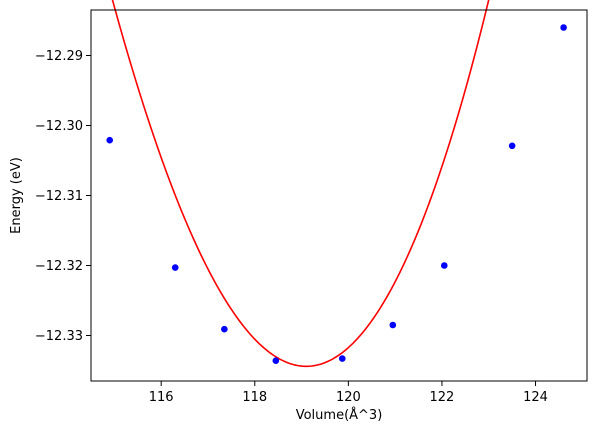  Describe the element at coordinates (59, 266) in the screenshot. I see `y-tick-label: −12.32` at that location.